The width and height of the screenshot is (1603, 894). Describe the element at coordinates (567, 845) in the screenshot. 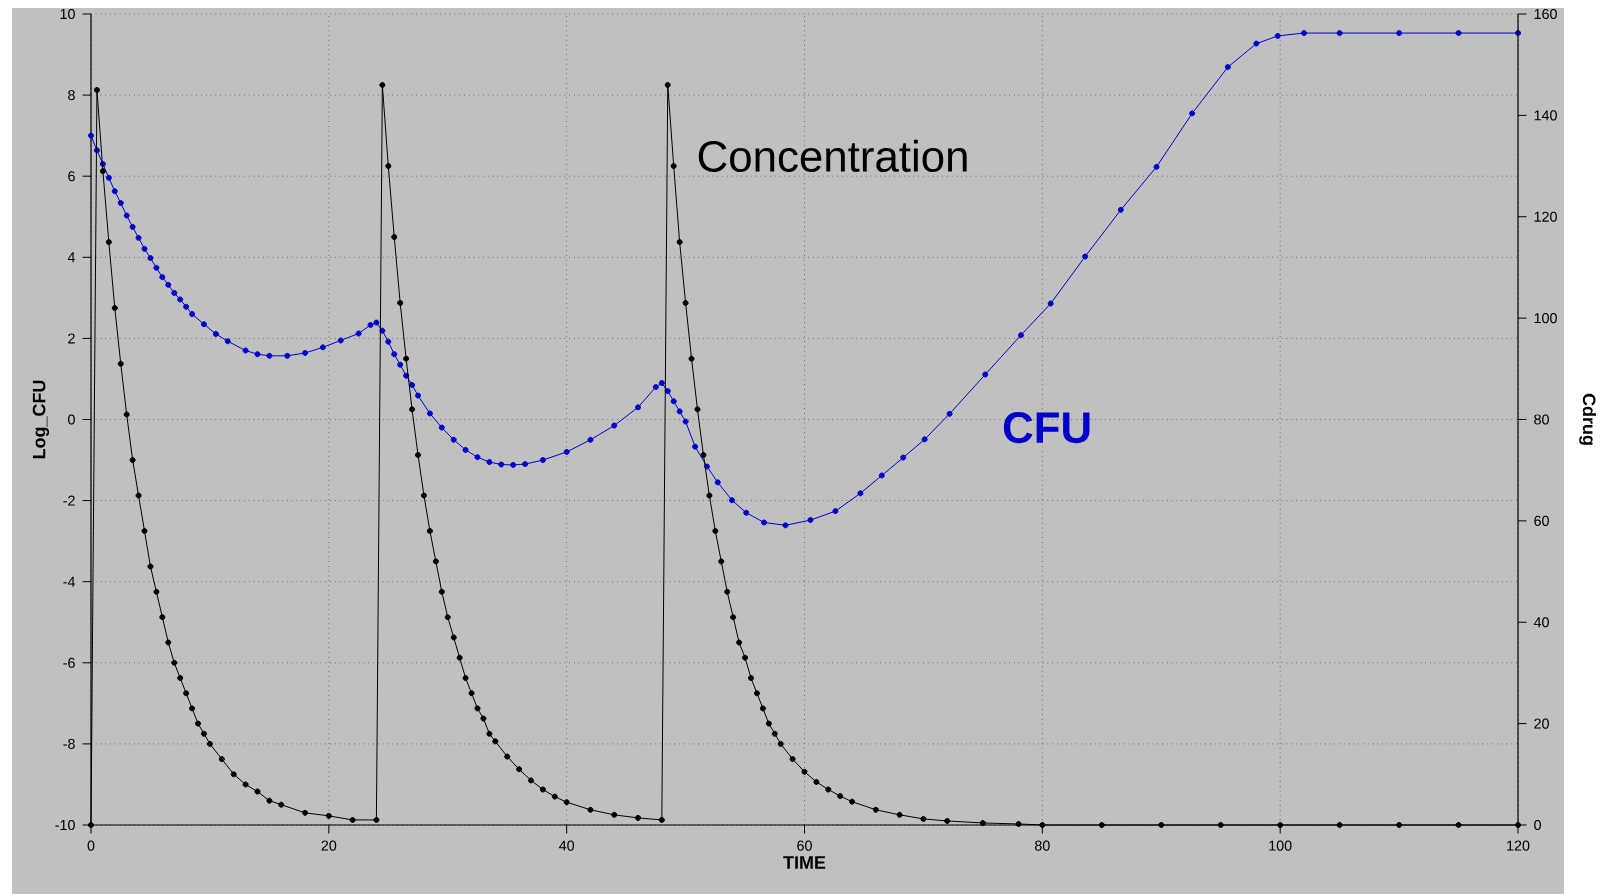

I see `x-tick-label: 40` at that location.